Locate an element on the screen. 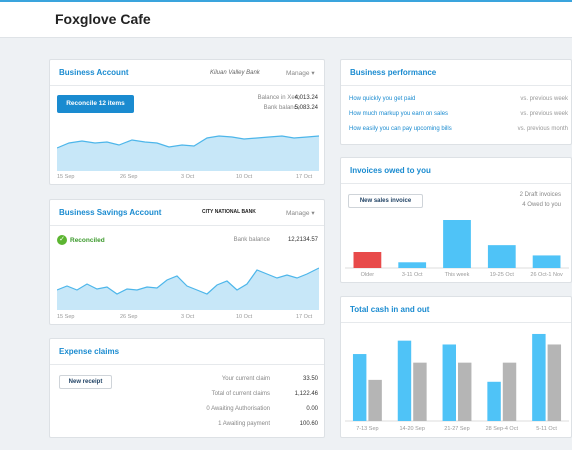 This screenshot has width=572, height=450. top-accent-line is located at coordinates (286, 1).